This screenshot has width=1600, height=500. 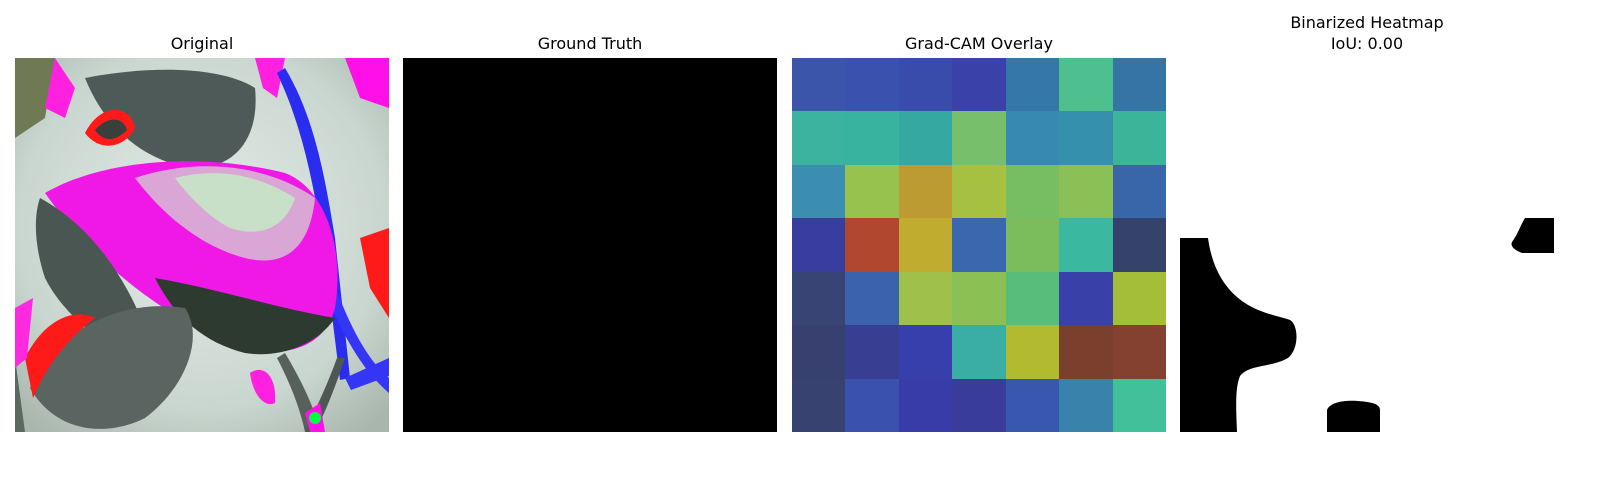 I want to click on original-title: Original, so click(x=202, y=43).